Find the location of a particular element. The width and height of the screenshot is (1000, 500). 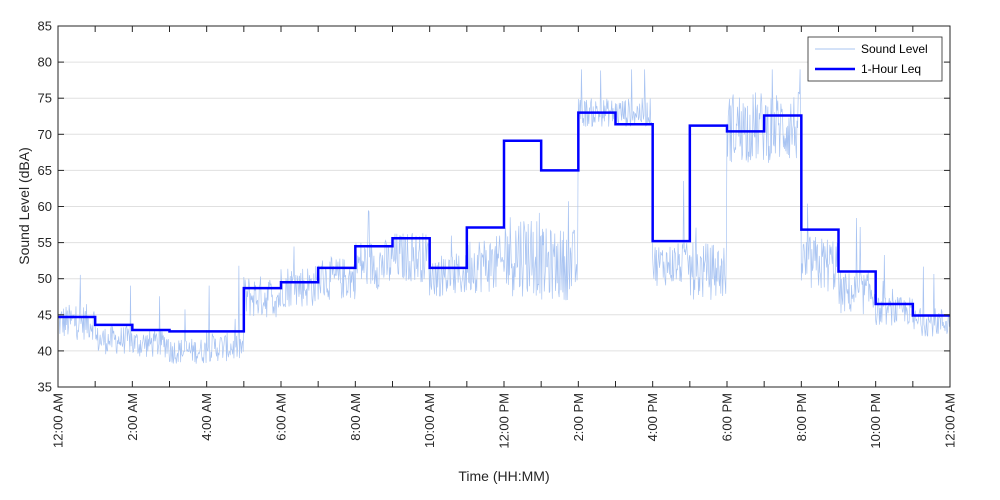

x-tick-label: 8:00 AM is located at coordinates (355, 417).